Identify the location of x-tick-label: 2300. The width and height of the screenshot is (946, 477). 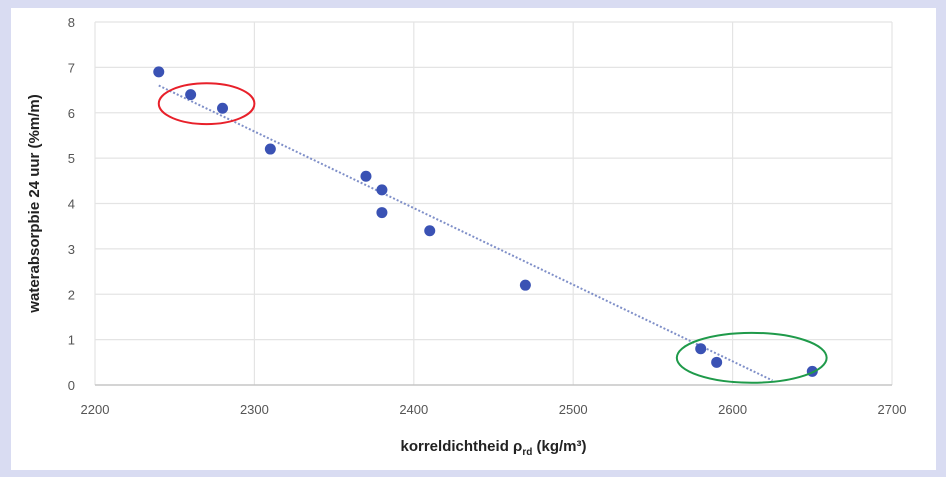
(254, 409).